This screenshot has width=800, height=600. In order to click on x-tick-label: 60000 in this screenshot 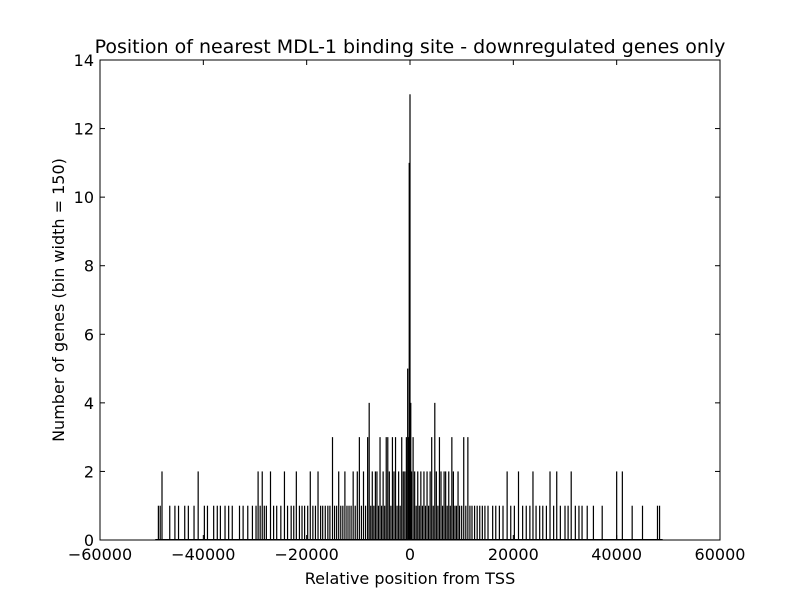, I will do `click(720, 554)`.